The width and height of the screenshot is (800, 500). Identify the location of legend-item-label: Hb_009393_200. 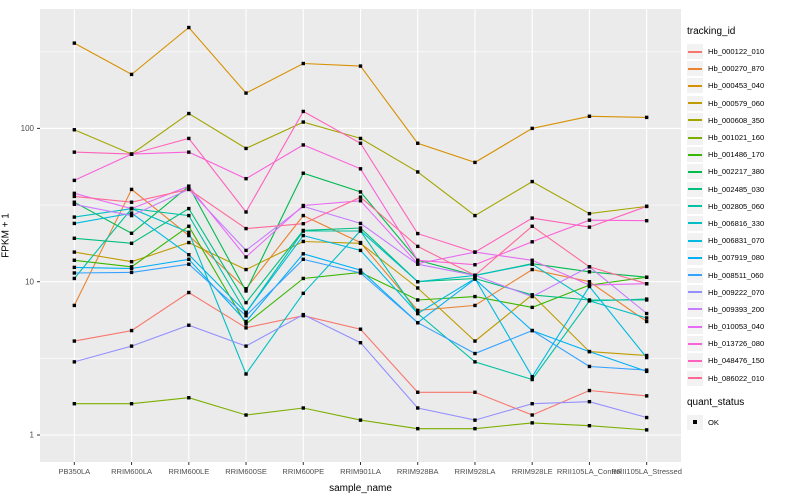
(736, 309).